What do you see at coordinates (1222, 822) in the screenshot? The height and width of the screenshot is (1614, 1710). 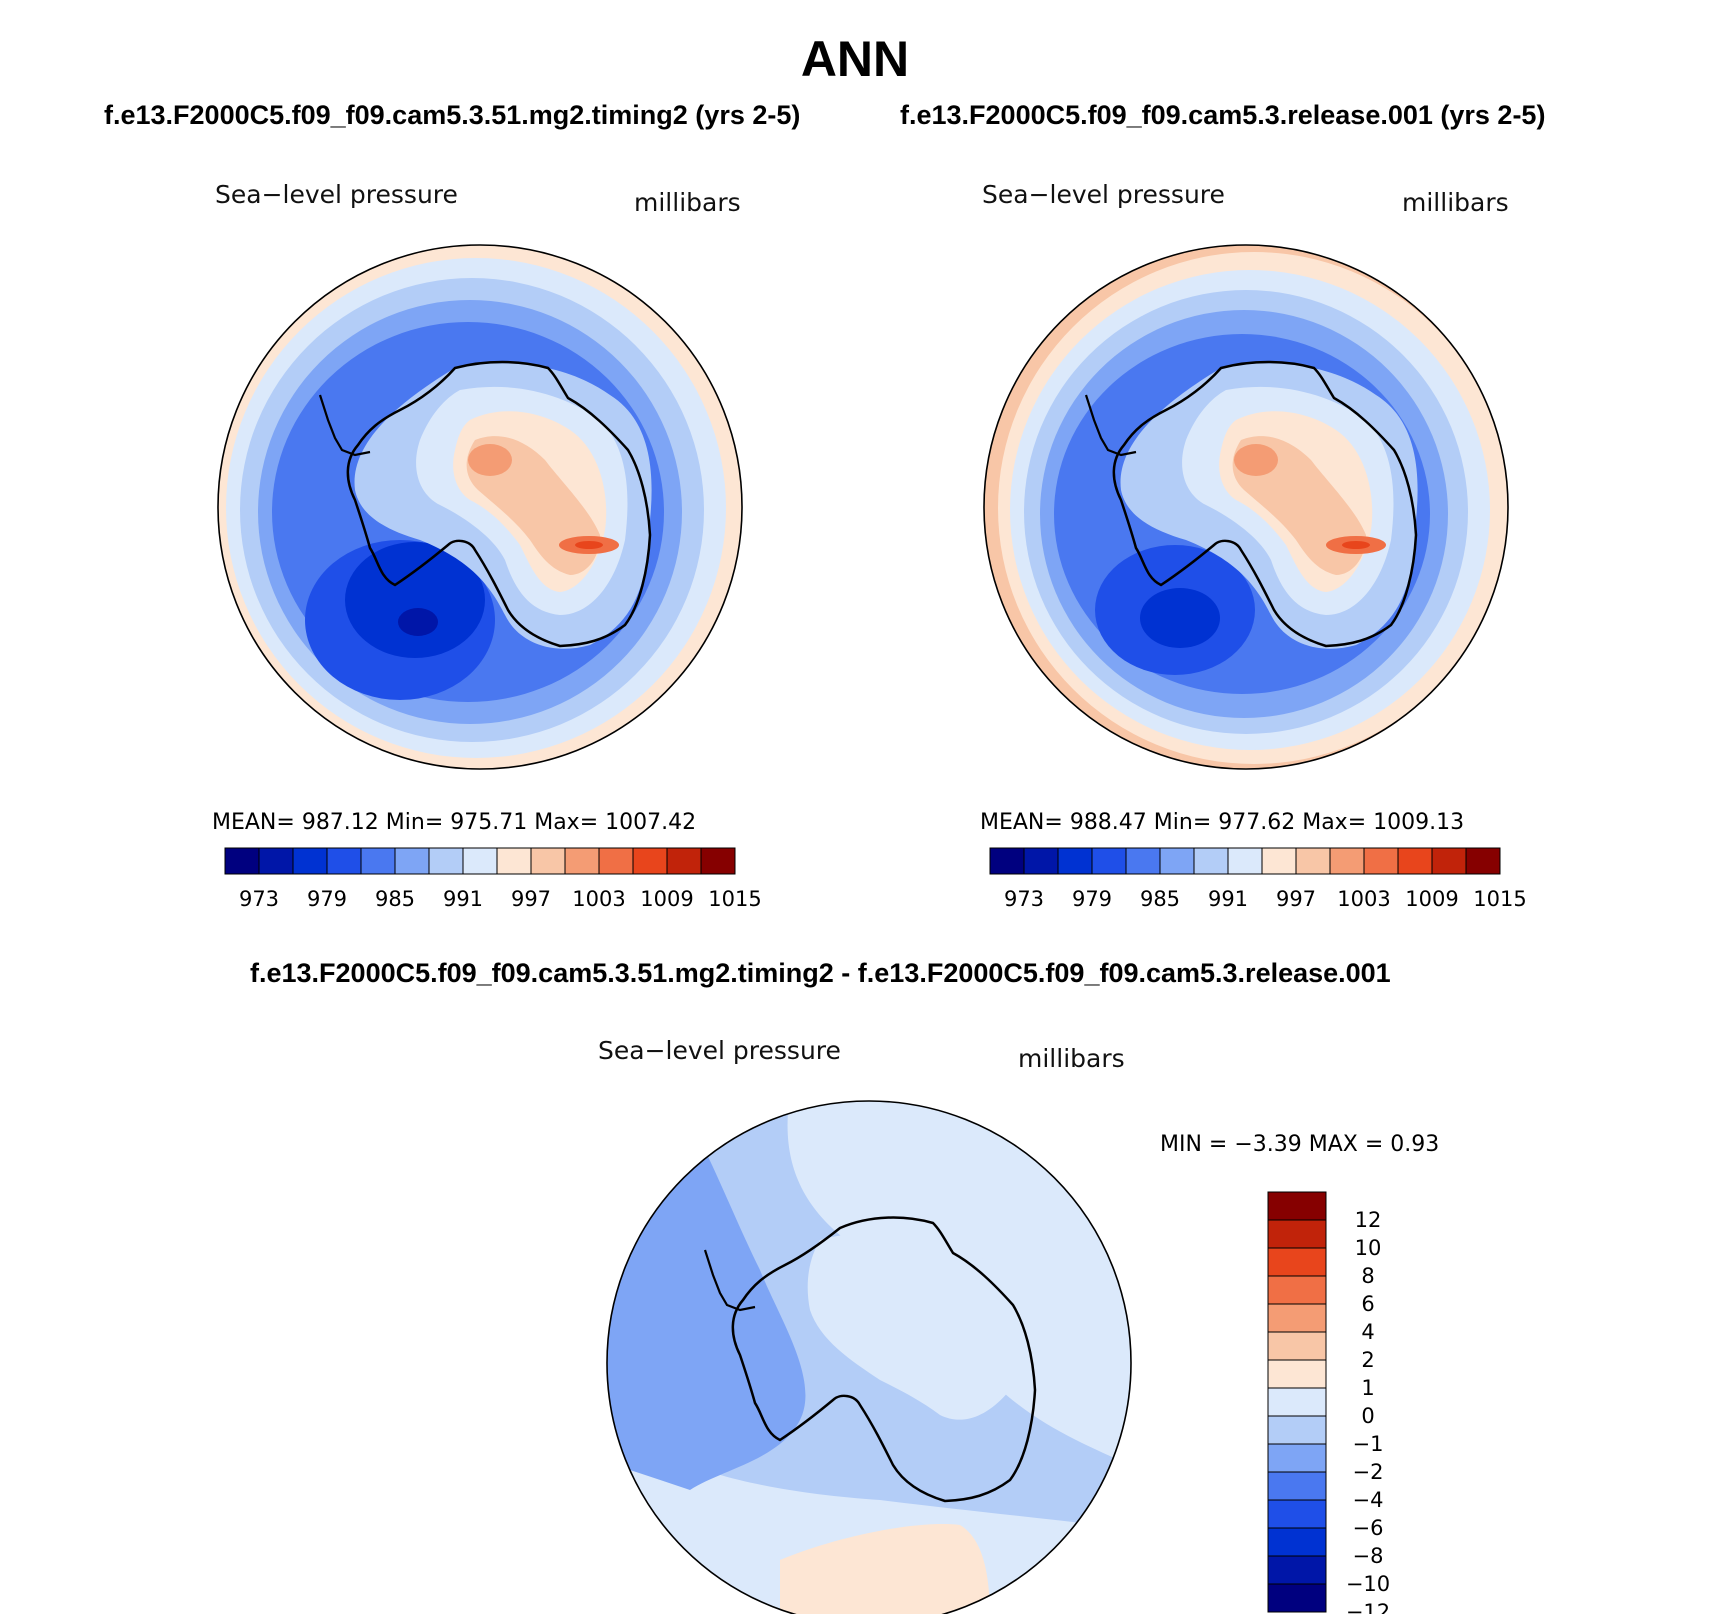 I see `right-stats: MEAN= 988.47 Min= 977.62 Max= 1009.13` at bounding box center [1222, 822].